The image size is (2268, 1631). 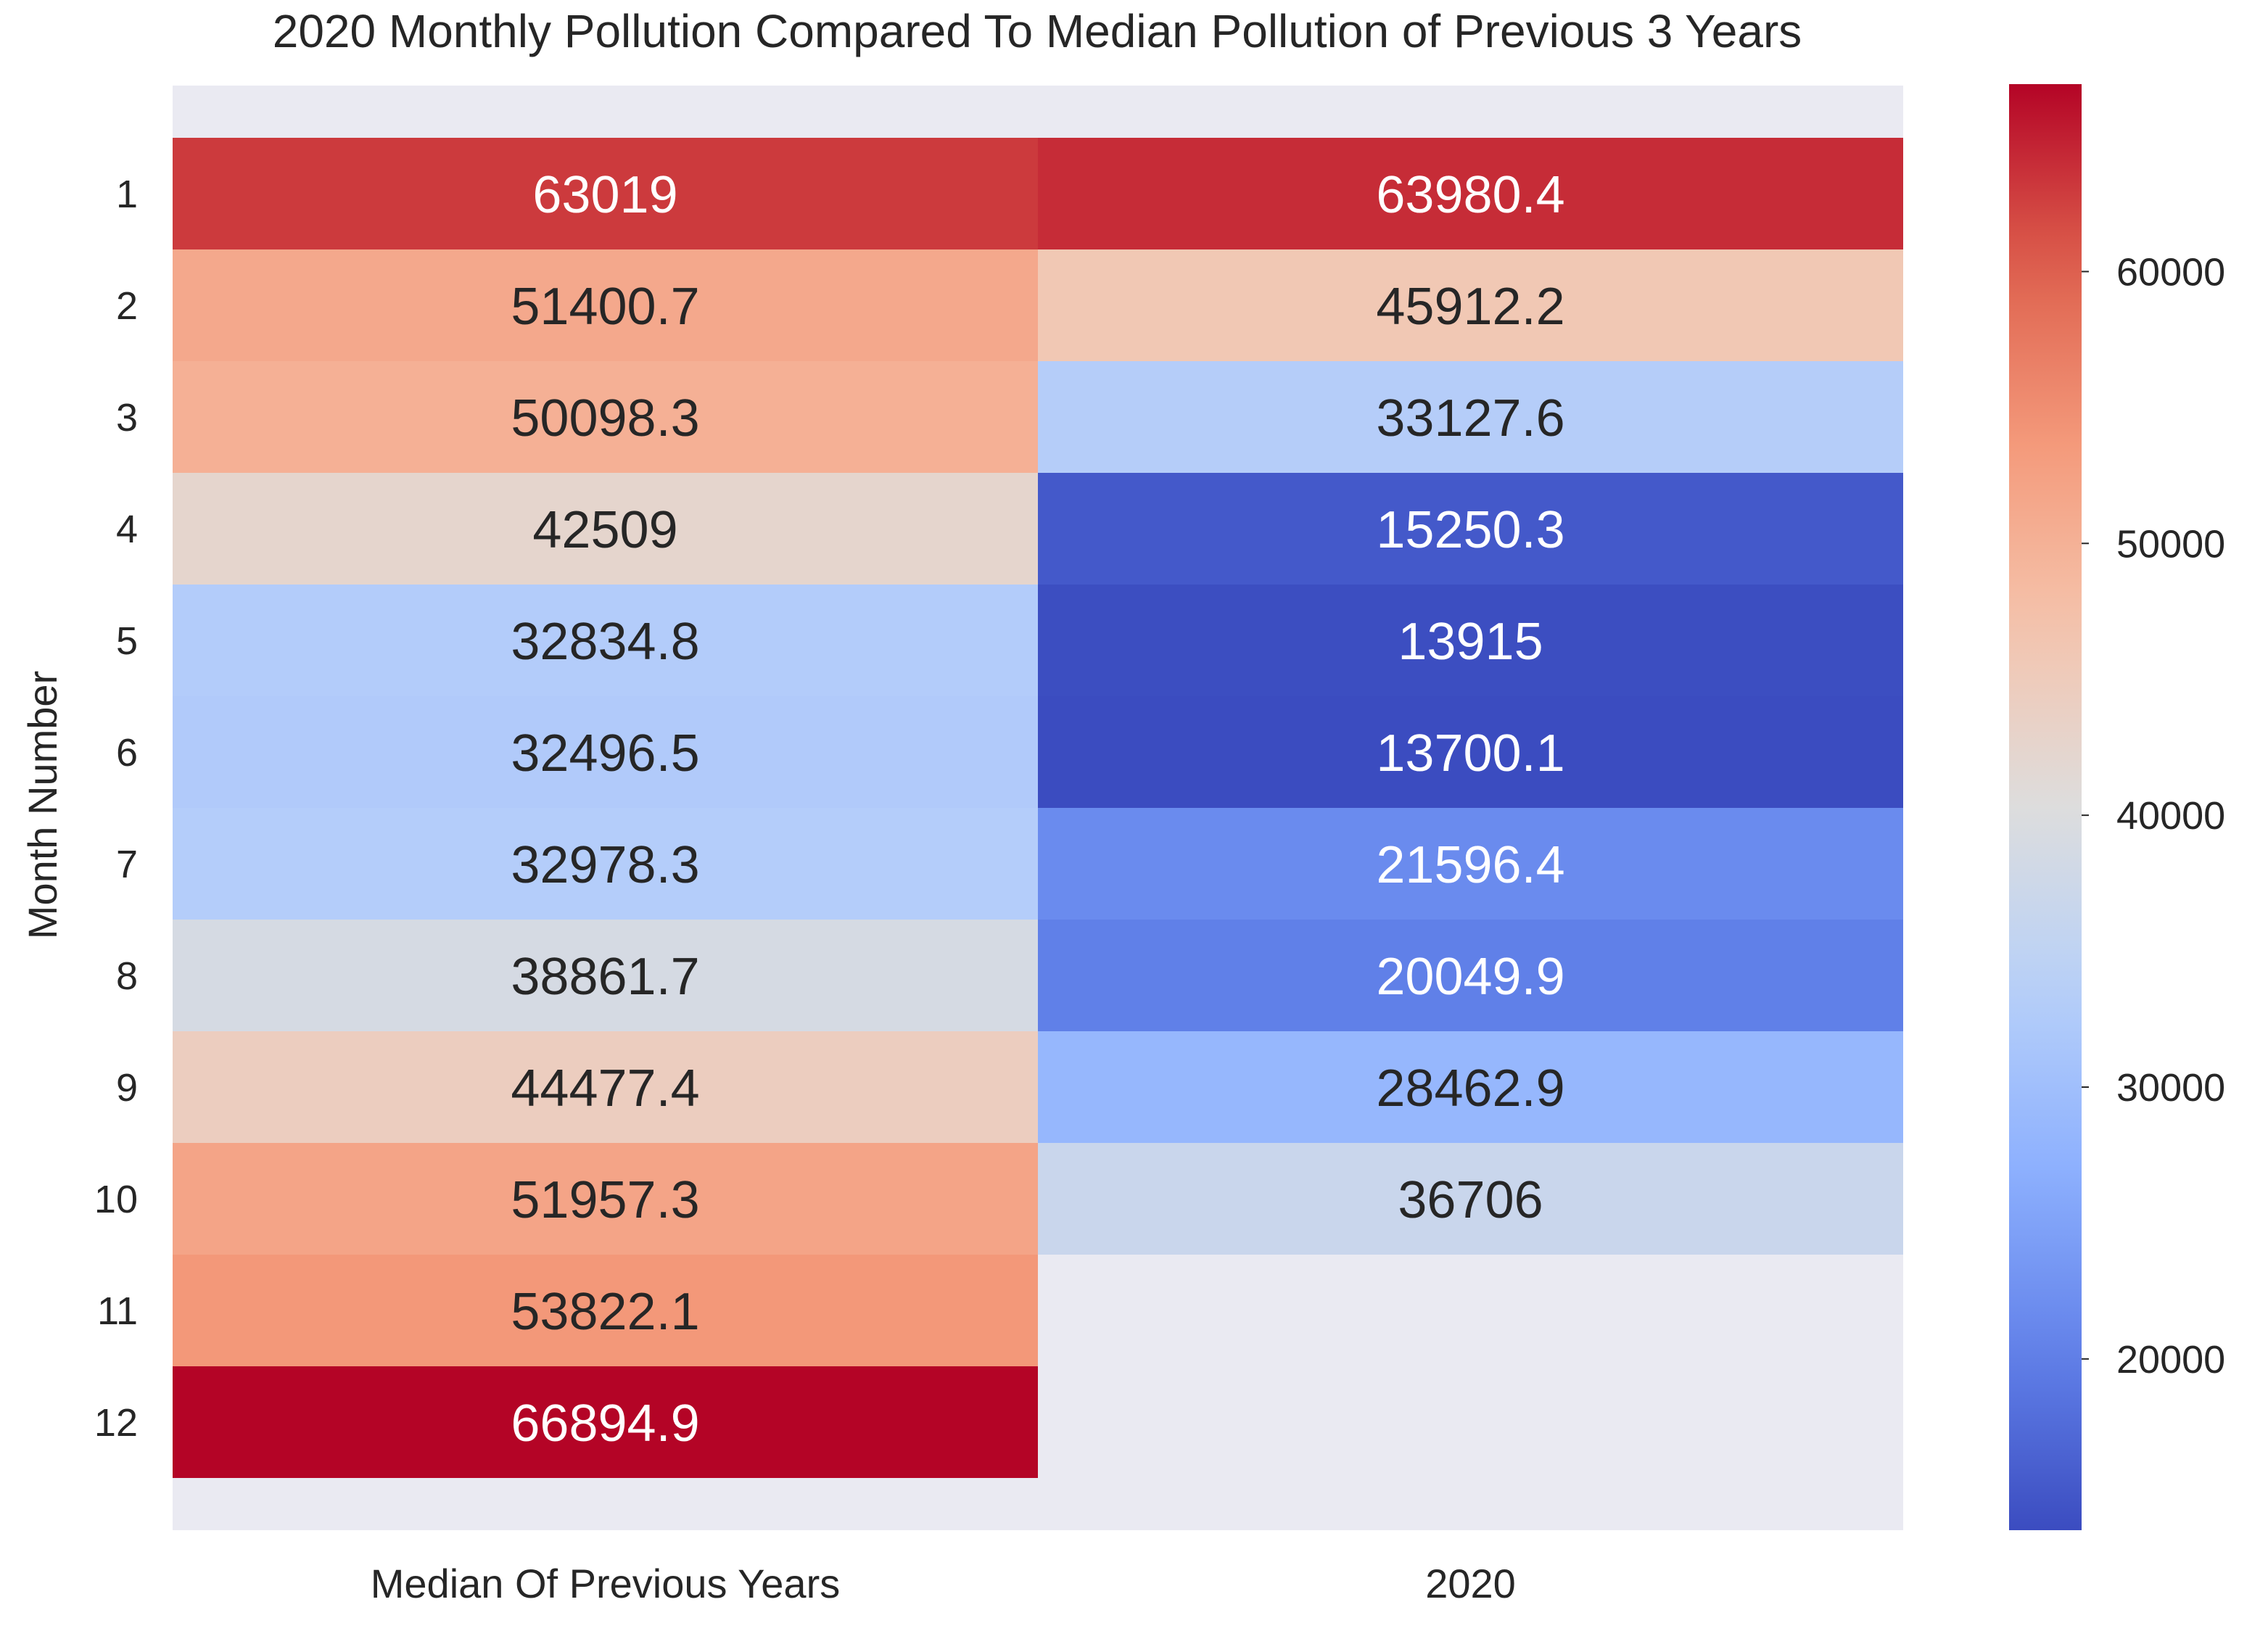 What do you see at coordinates (127, 194) in the screenshot?
I see `row-tick-label: 1` at bounding box center [127, 194].